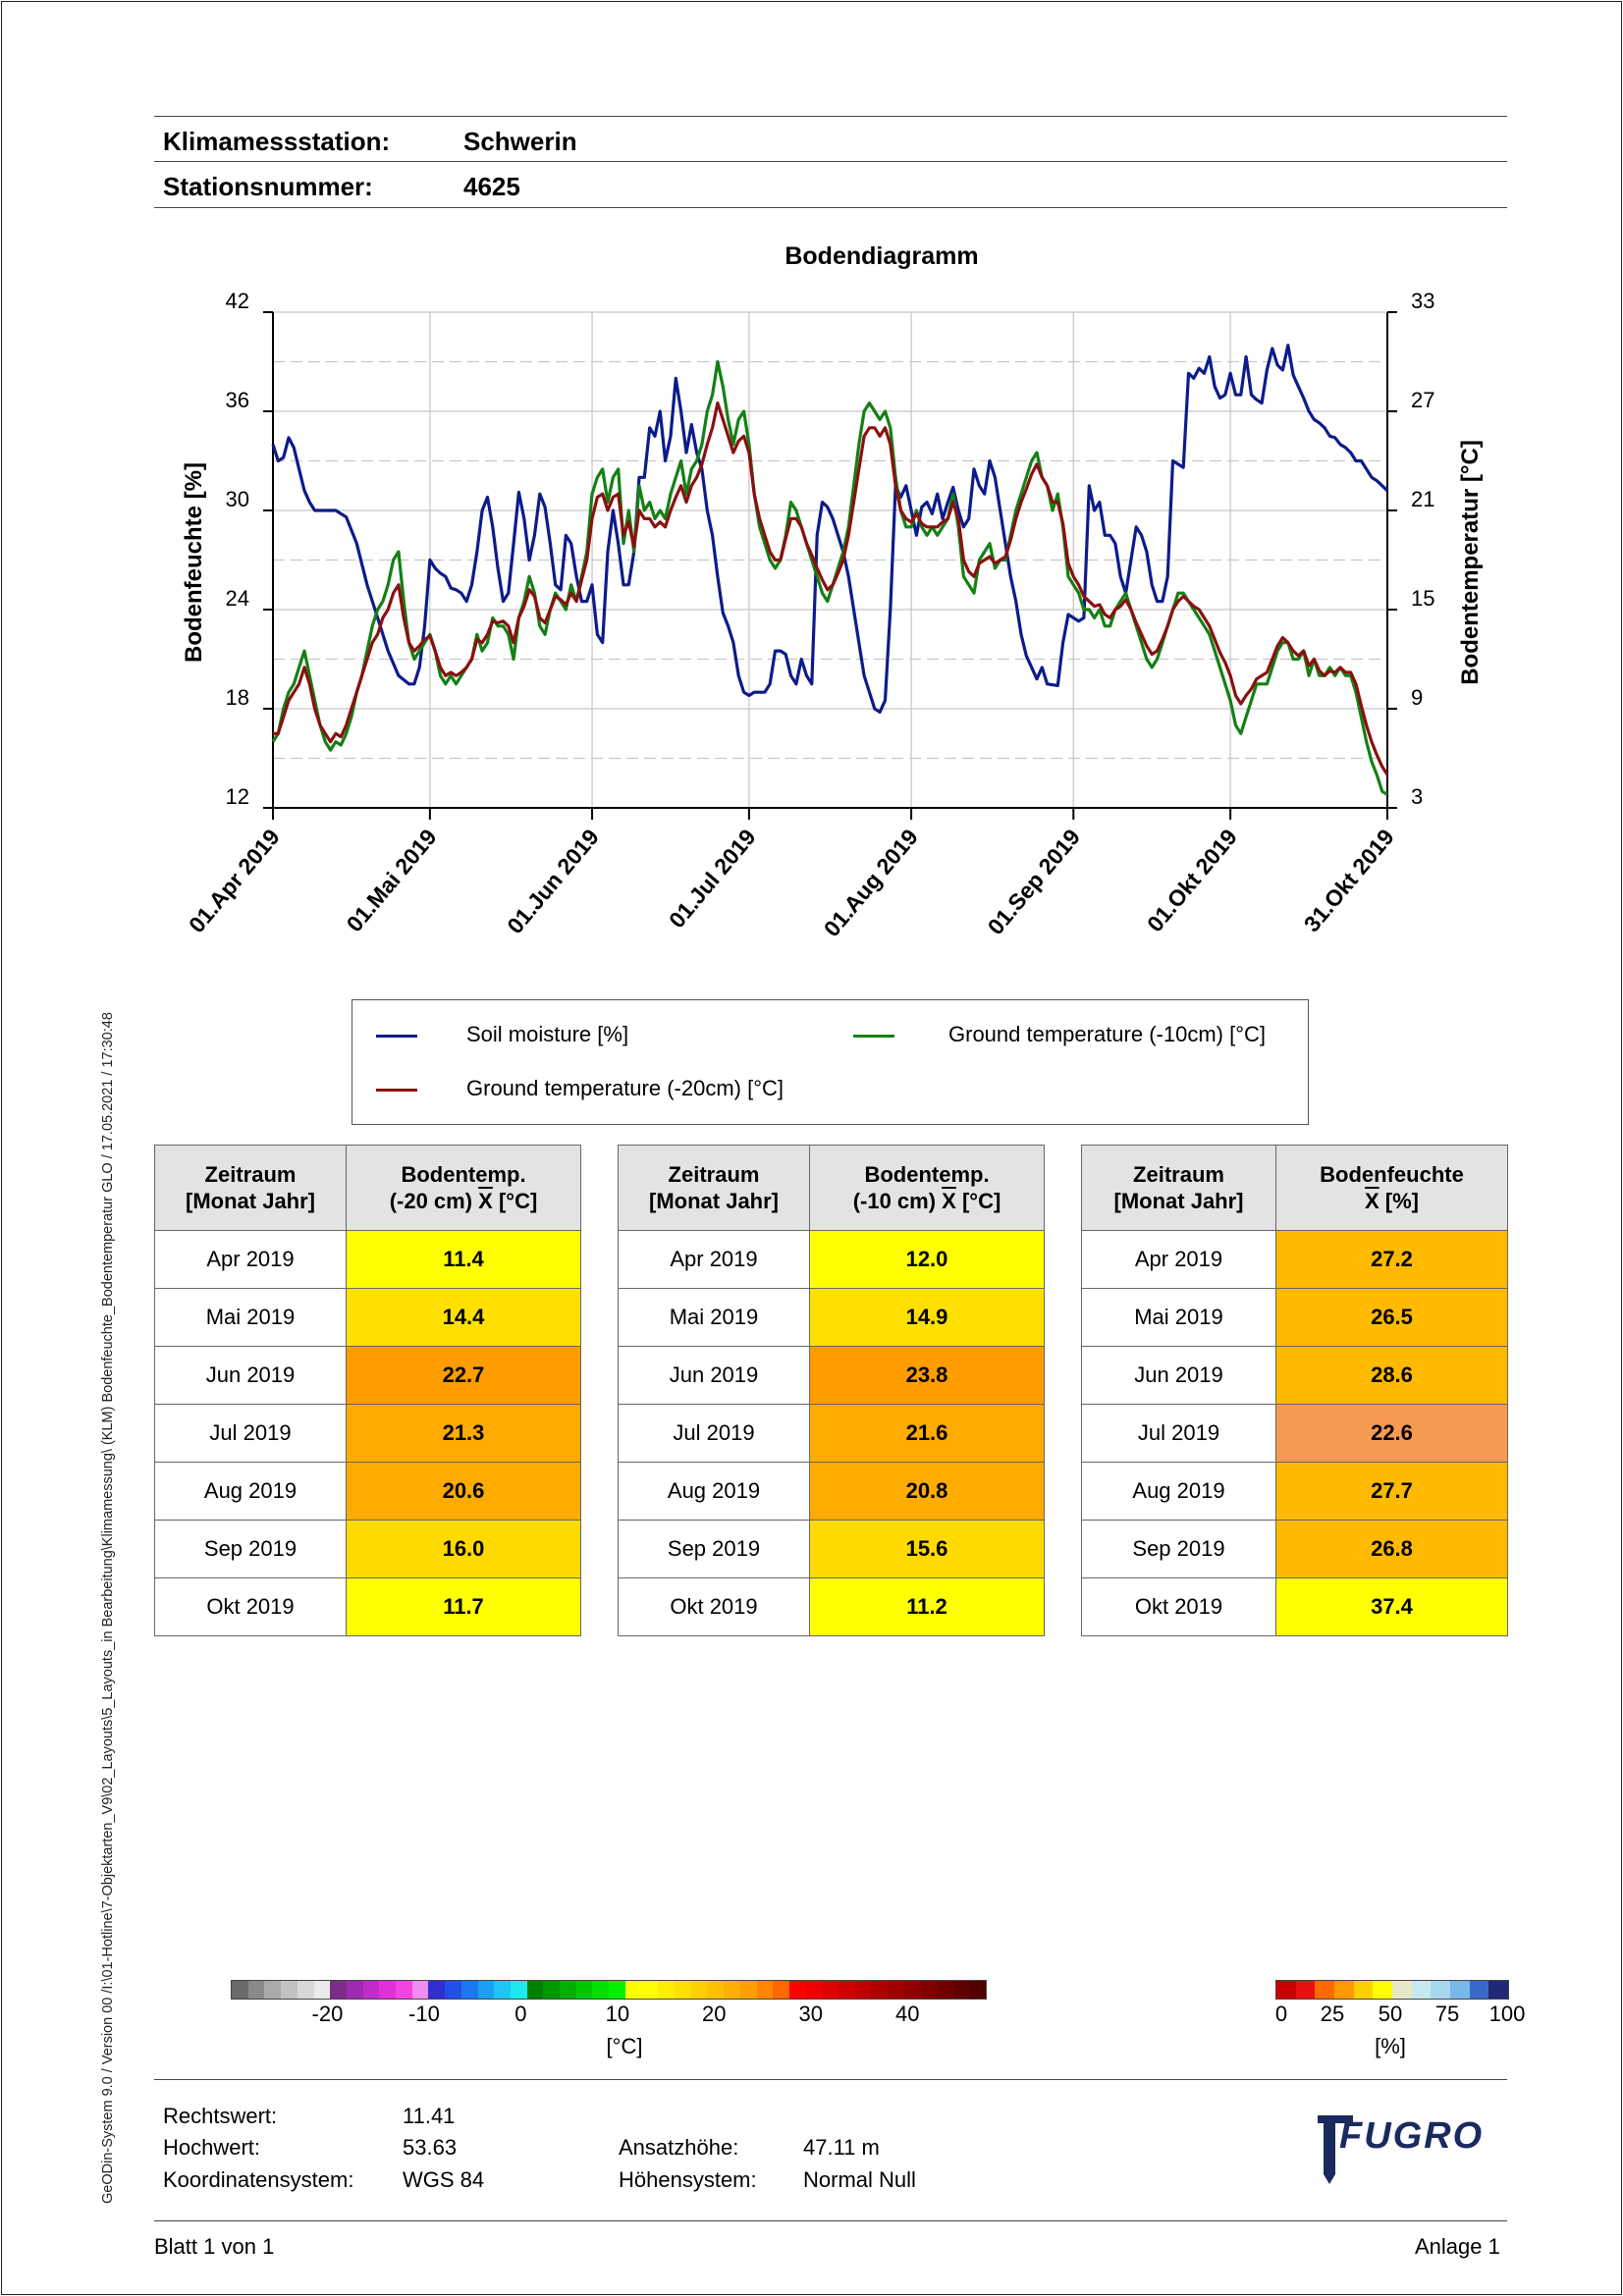 The width and height of the screenshot is (1623, 2296). What do you see at coordinates (831, 1375) in the screenshot?
I see `table-row: Jun 2019 23.8` at bounding box center [831, 1375].